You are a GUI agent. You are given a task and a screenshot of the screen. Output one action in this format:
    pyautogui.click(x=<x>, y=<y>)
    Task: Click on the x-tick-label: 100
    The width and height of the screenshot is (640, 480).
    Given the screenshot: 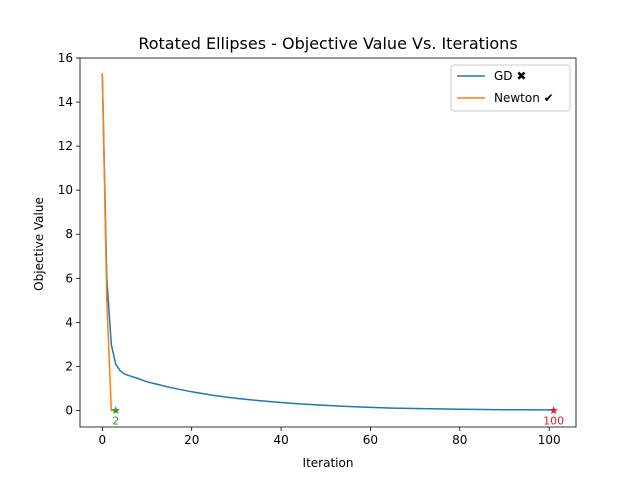 What is the action you would take?
    pyautogui.click(x=549, y=440)
    